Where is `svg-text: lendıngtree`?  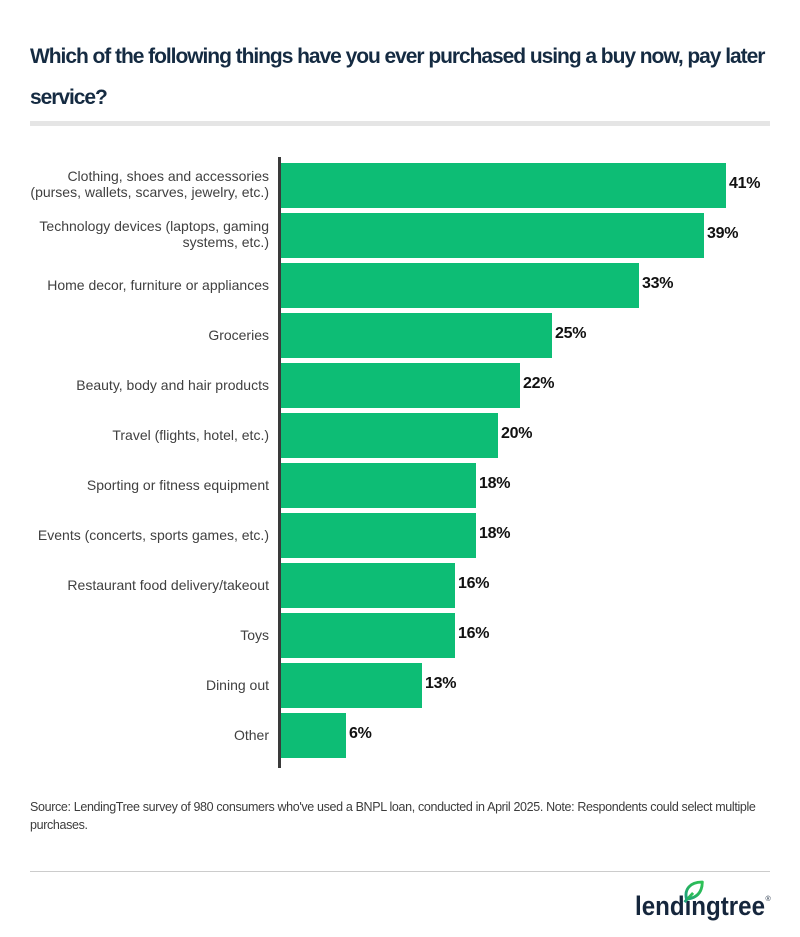
svg-text: lendıngtree is located at coordinates (700, 906).